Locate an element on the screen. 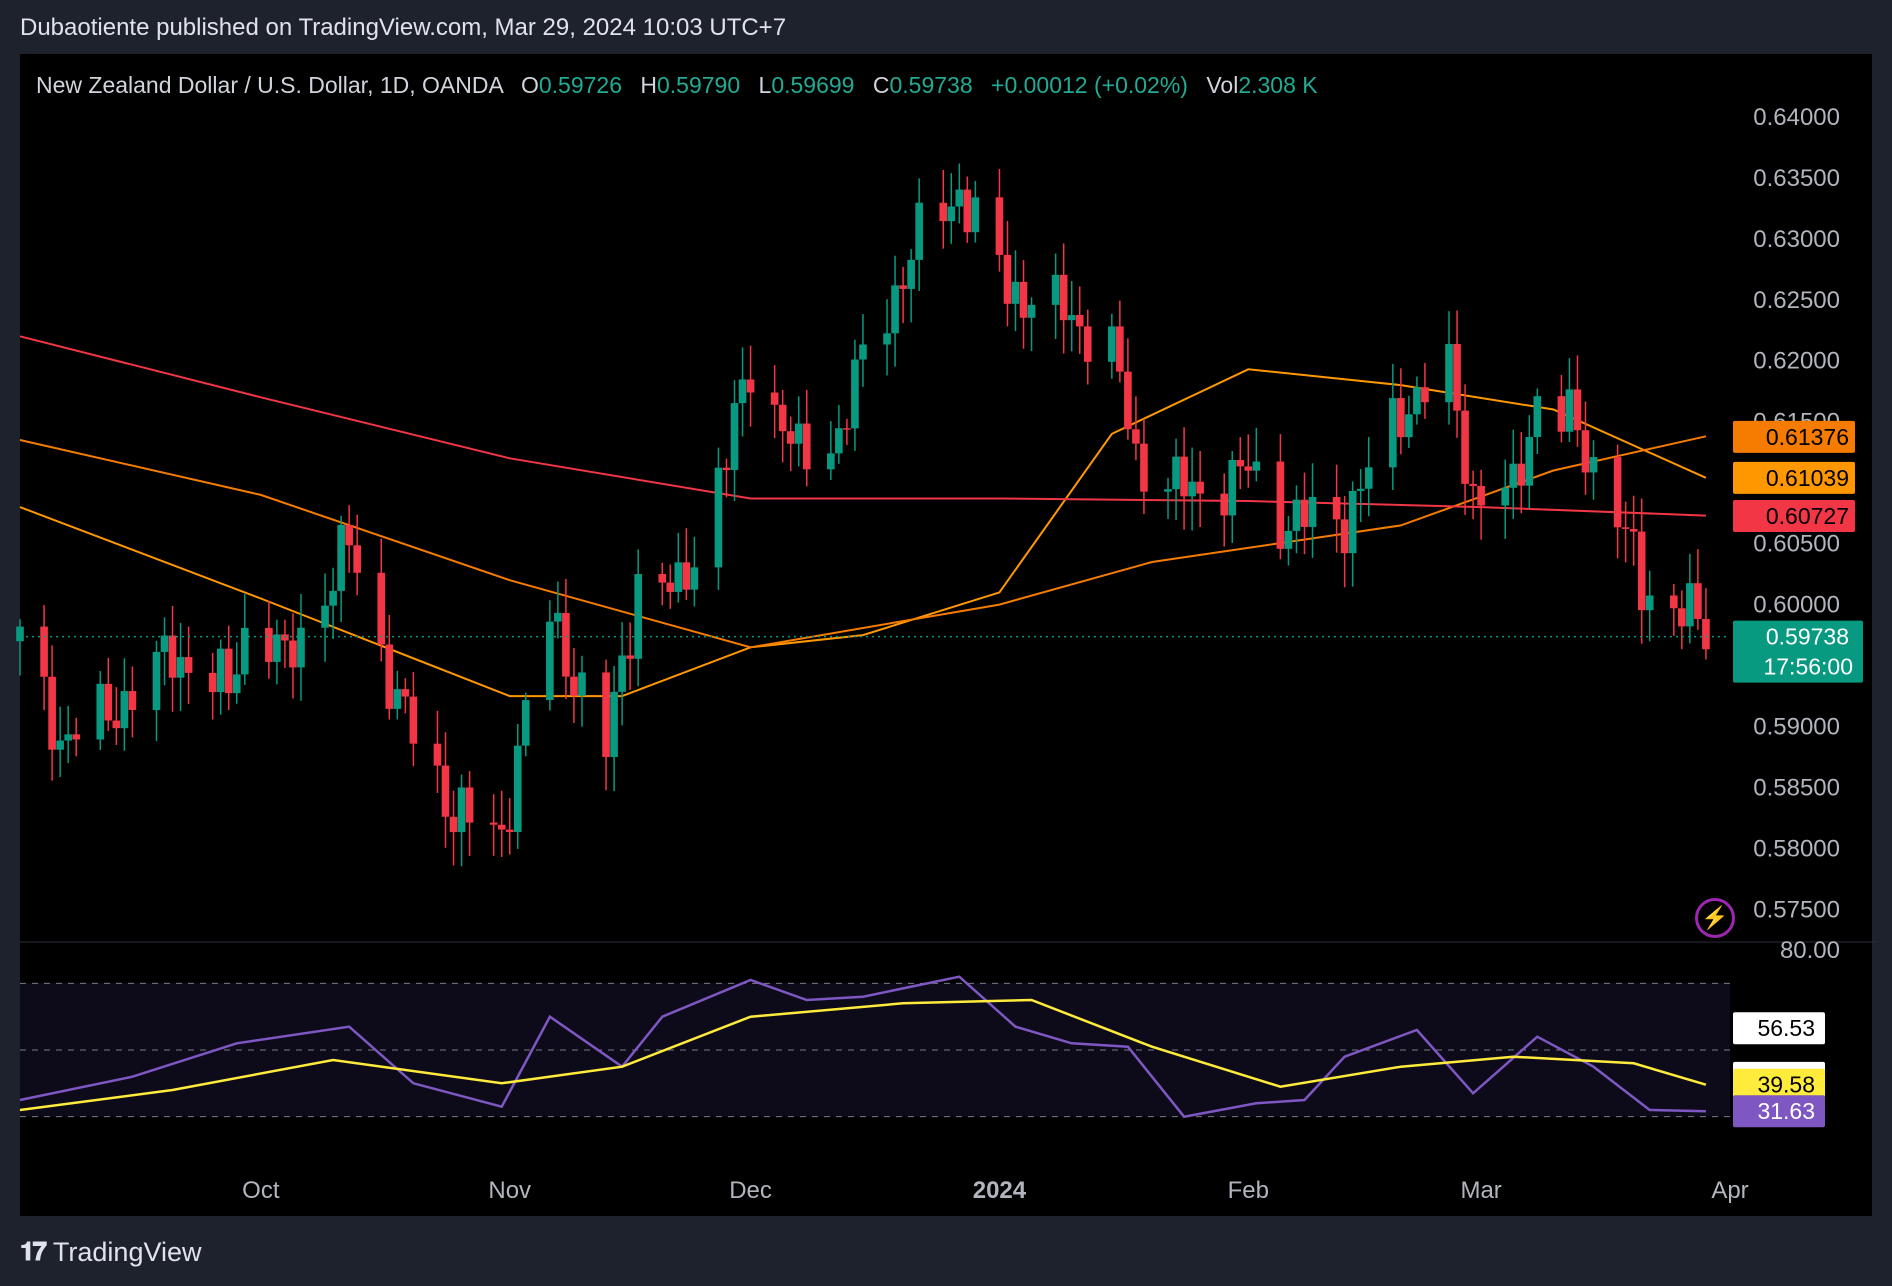 The height and width of the screenshot is (1286, 1892). rsi-value-tag: 56.53 is located at coordinates (1786, 1028).